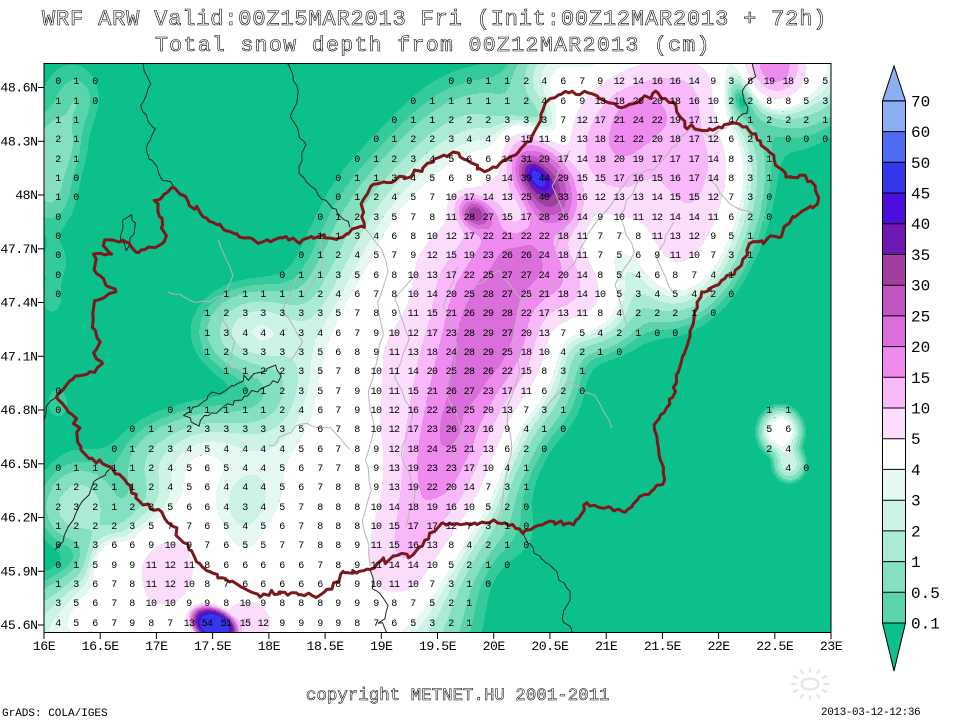 The image size is (960, 720). Describe the element at coordinates (526, 198) in the screenshot. I see `svg-text: 25` at that location.